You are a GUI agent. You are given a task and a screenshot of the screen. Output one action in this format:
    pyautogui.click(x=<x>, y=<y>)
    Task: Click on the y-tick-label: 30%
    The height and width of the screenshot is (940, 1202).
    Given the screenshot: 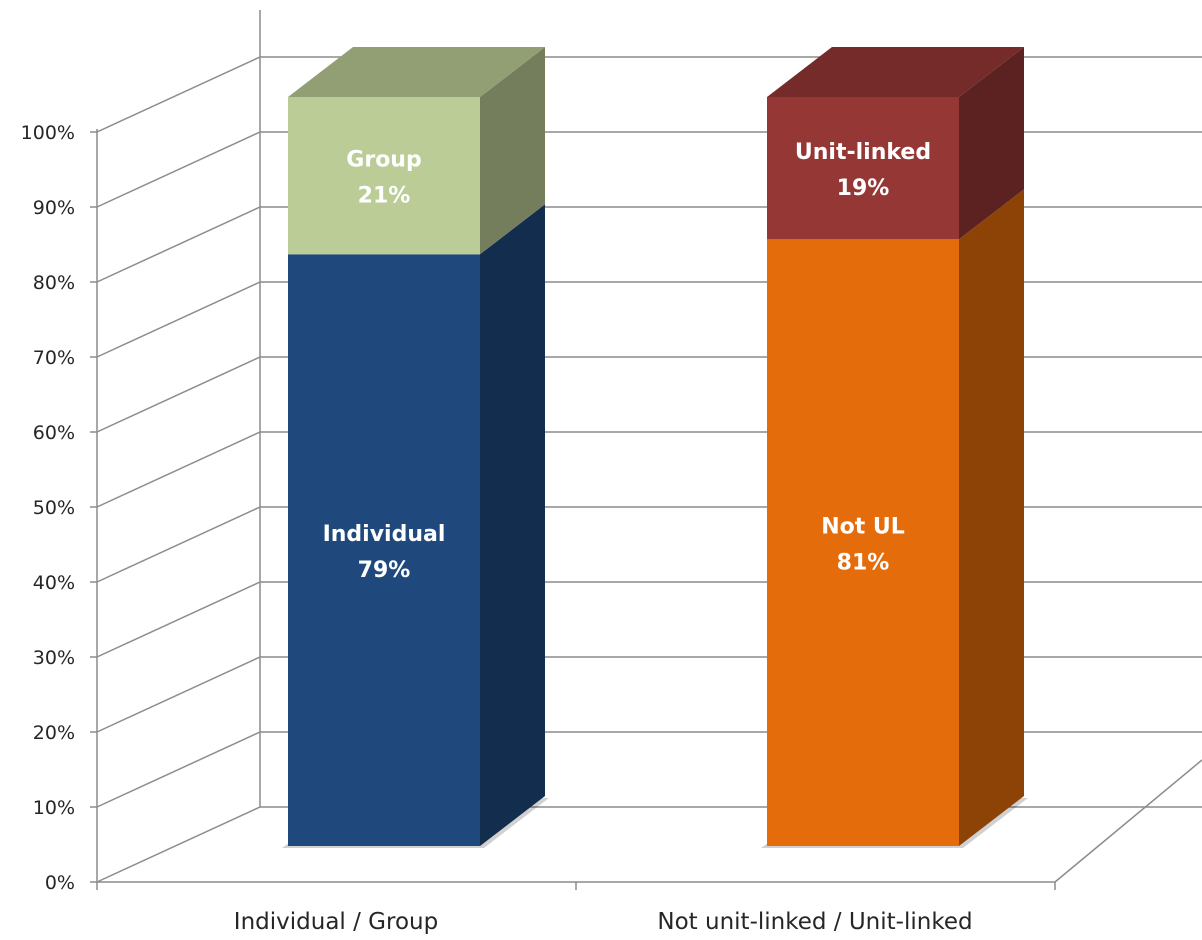 What is the action you would take?
    pyautogui.click(x=54, y=658)
    